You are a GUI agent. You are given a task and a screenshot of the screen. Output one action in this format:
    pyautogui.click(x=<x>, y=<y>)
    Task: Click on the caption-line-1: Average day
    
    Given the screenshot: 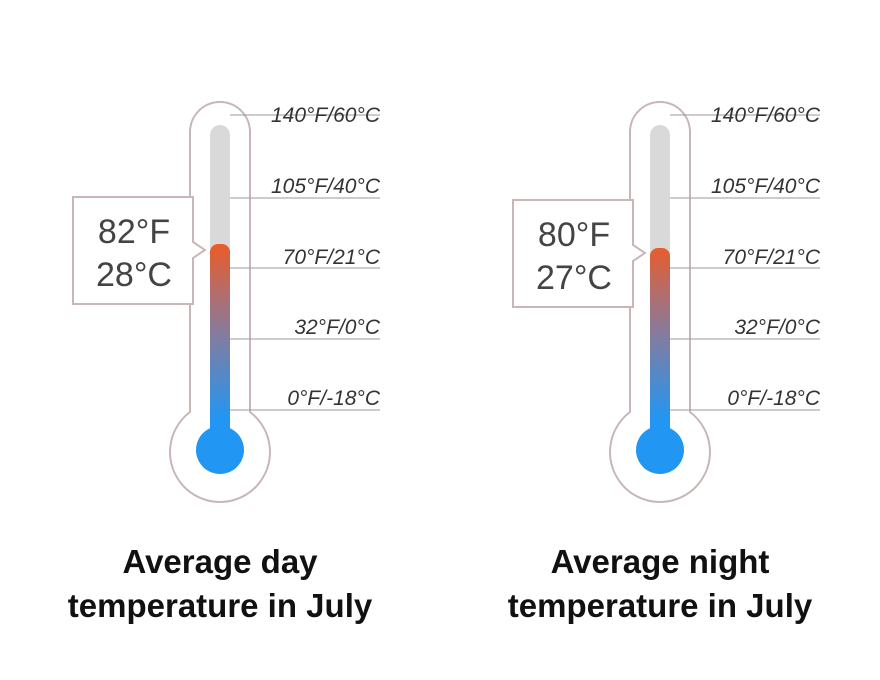 What is the action you would take?
    pyautogui.click(x=220, y=561)
    